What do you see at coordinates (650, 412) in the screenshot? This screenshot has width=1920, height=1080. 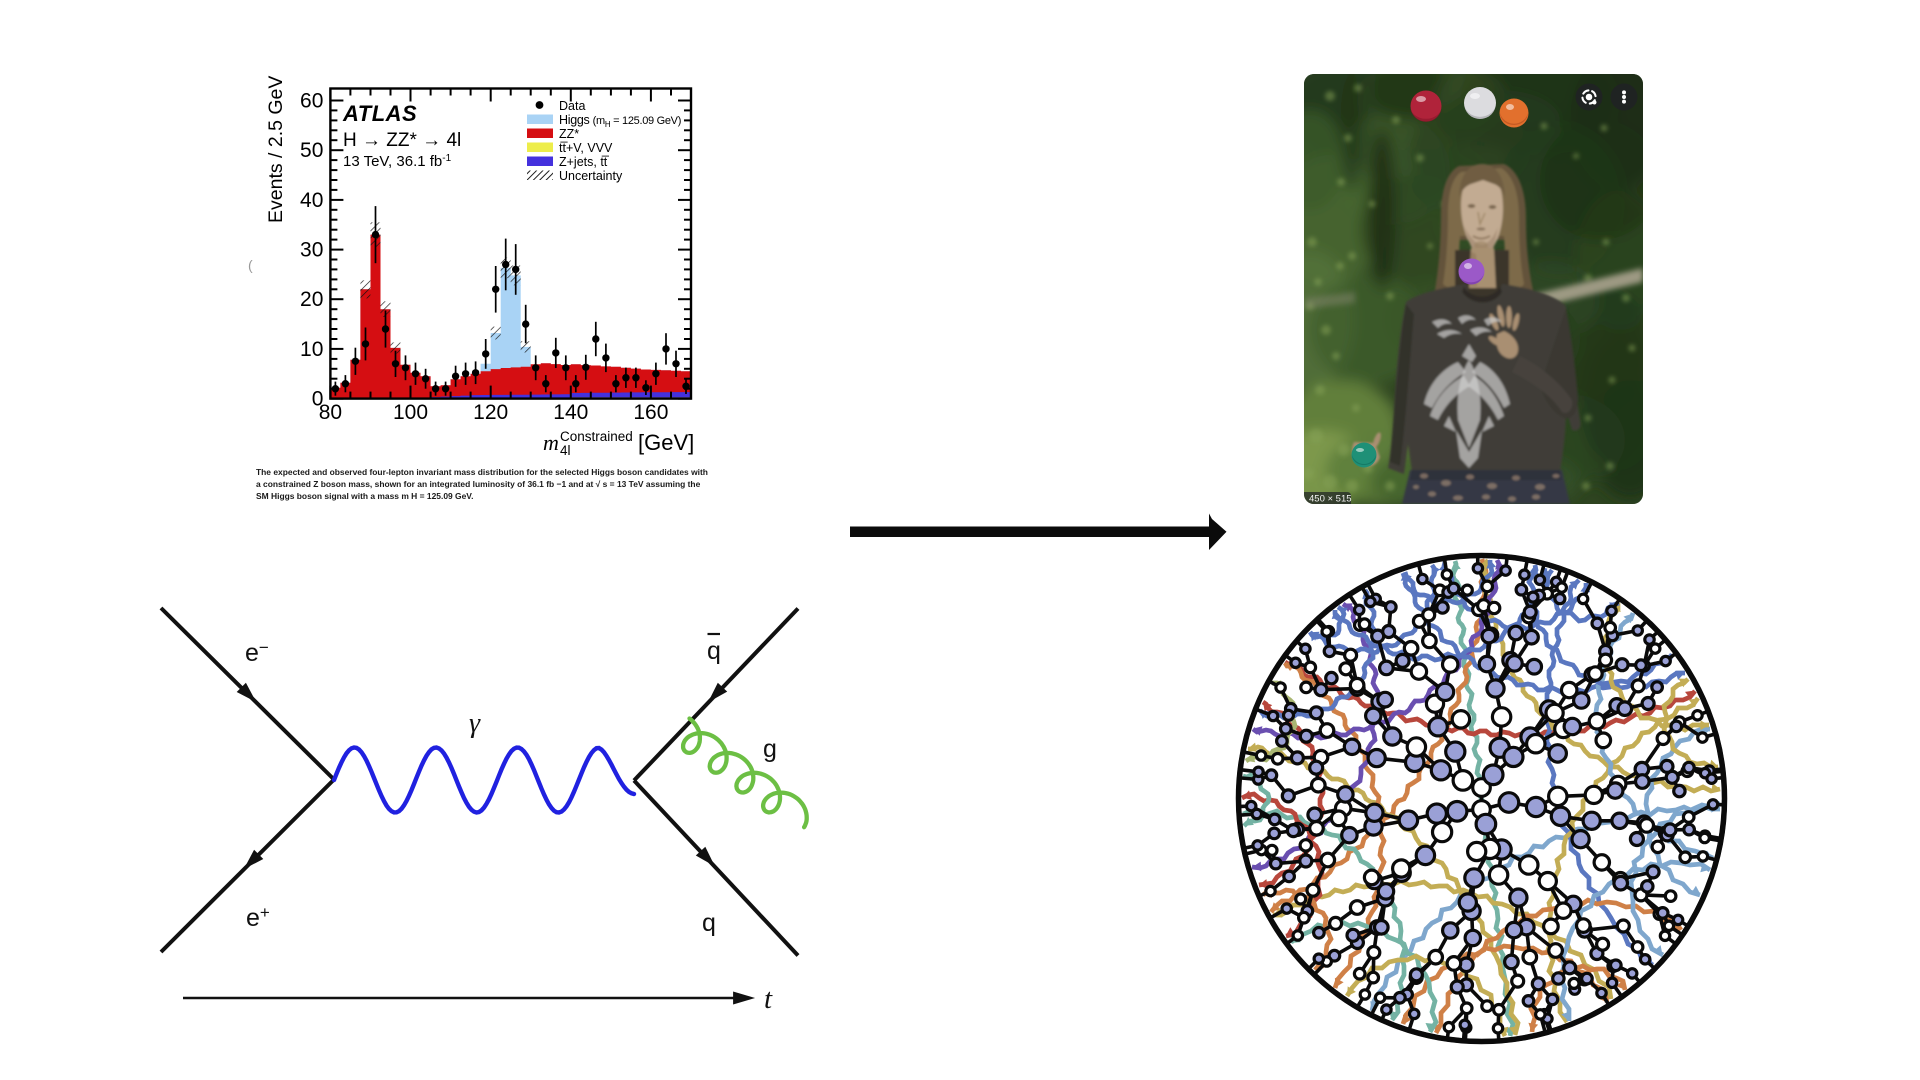 I see `svg-text: 160` at bounding box center [650, 412].